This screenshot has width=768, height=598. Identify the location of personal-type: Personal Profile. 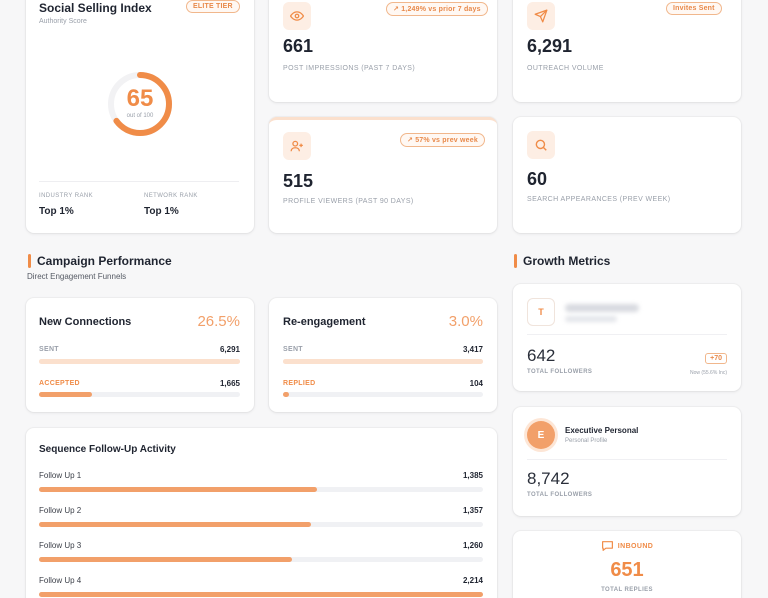
(586, 441).